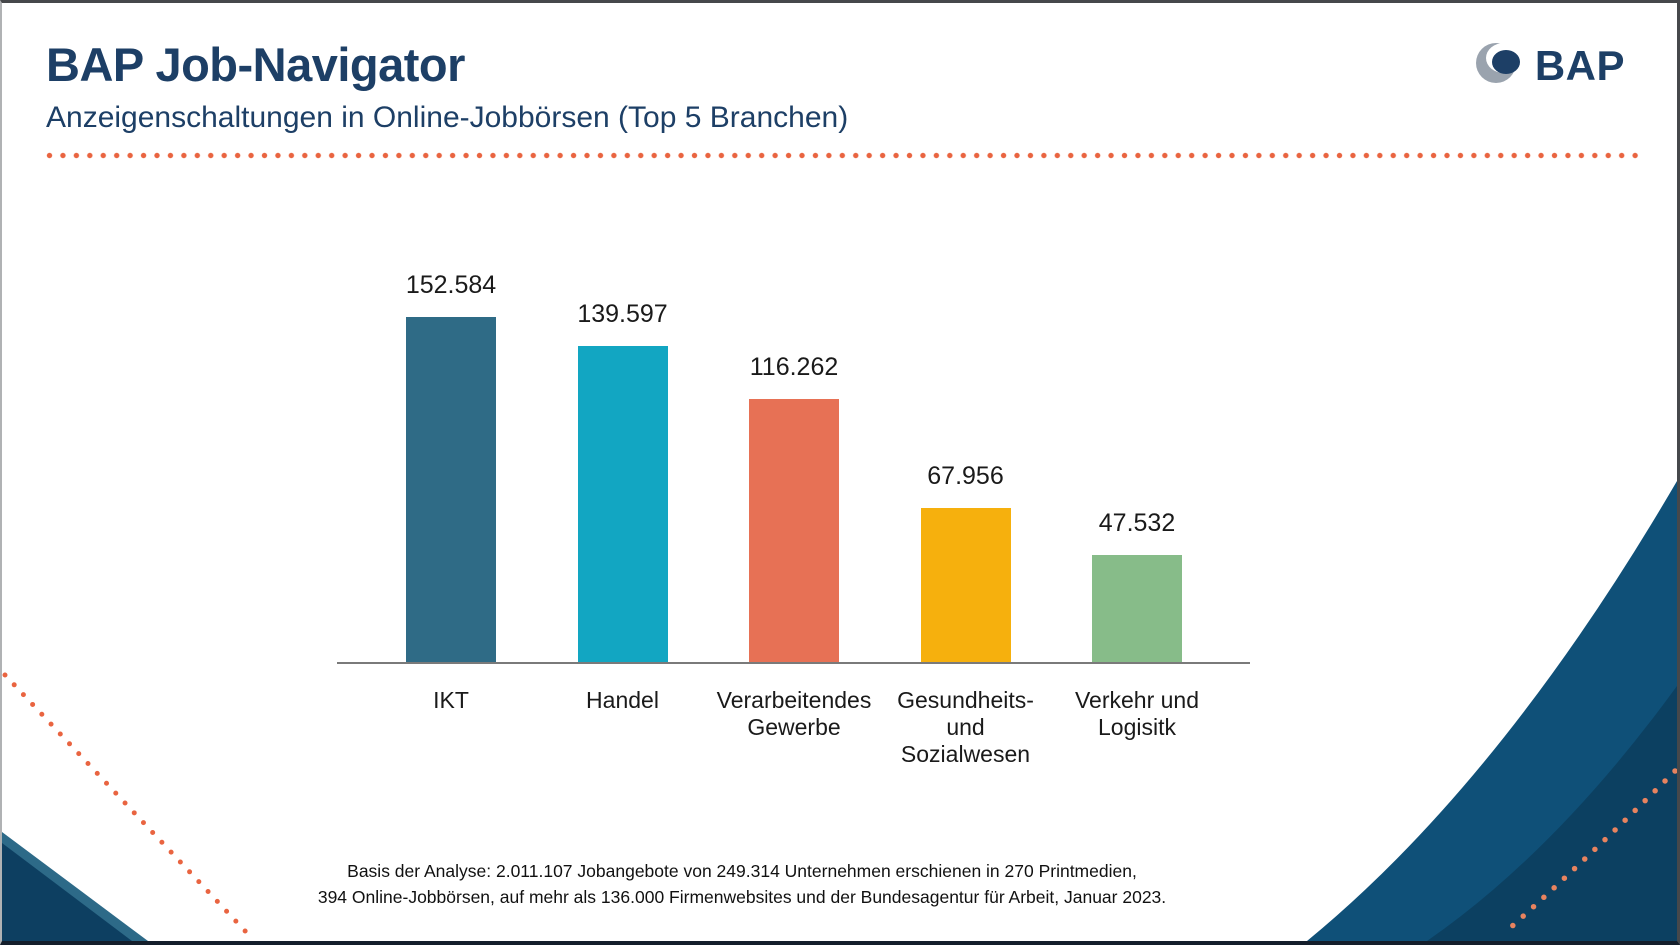 The image size is (1680, 945). I want to click on category-label: IKT, so click(451, 700).